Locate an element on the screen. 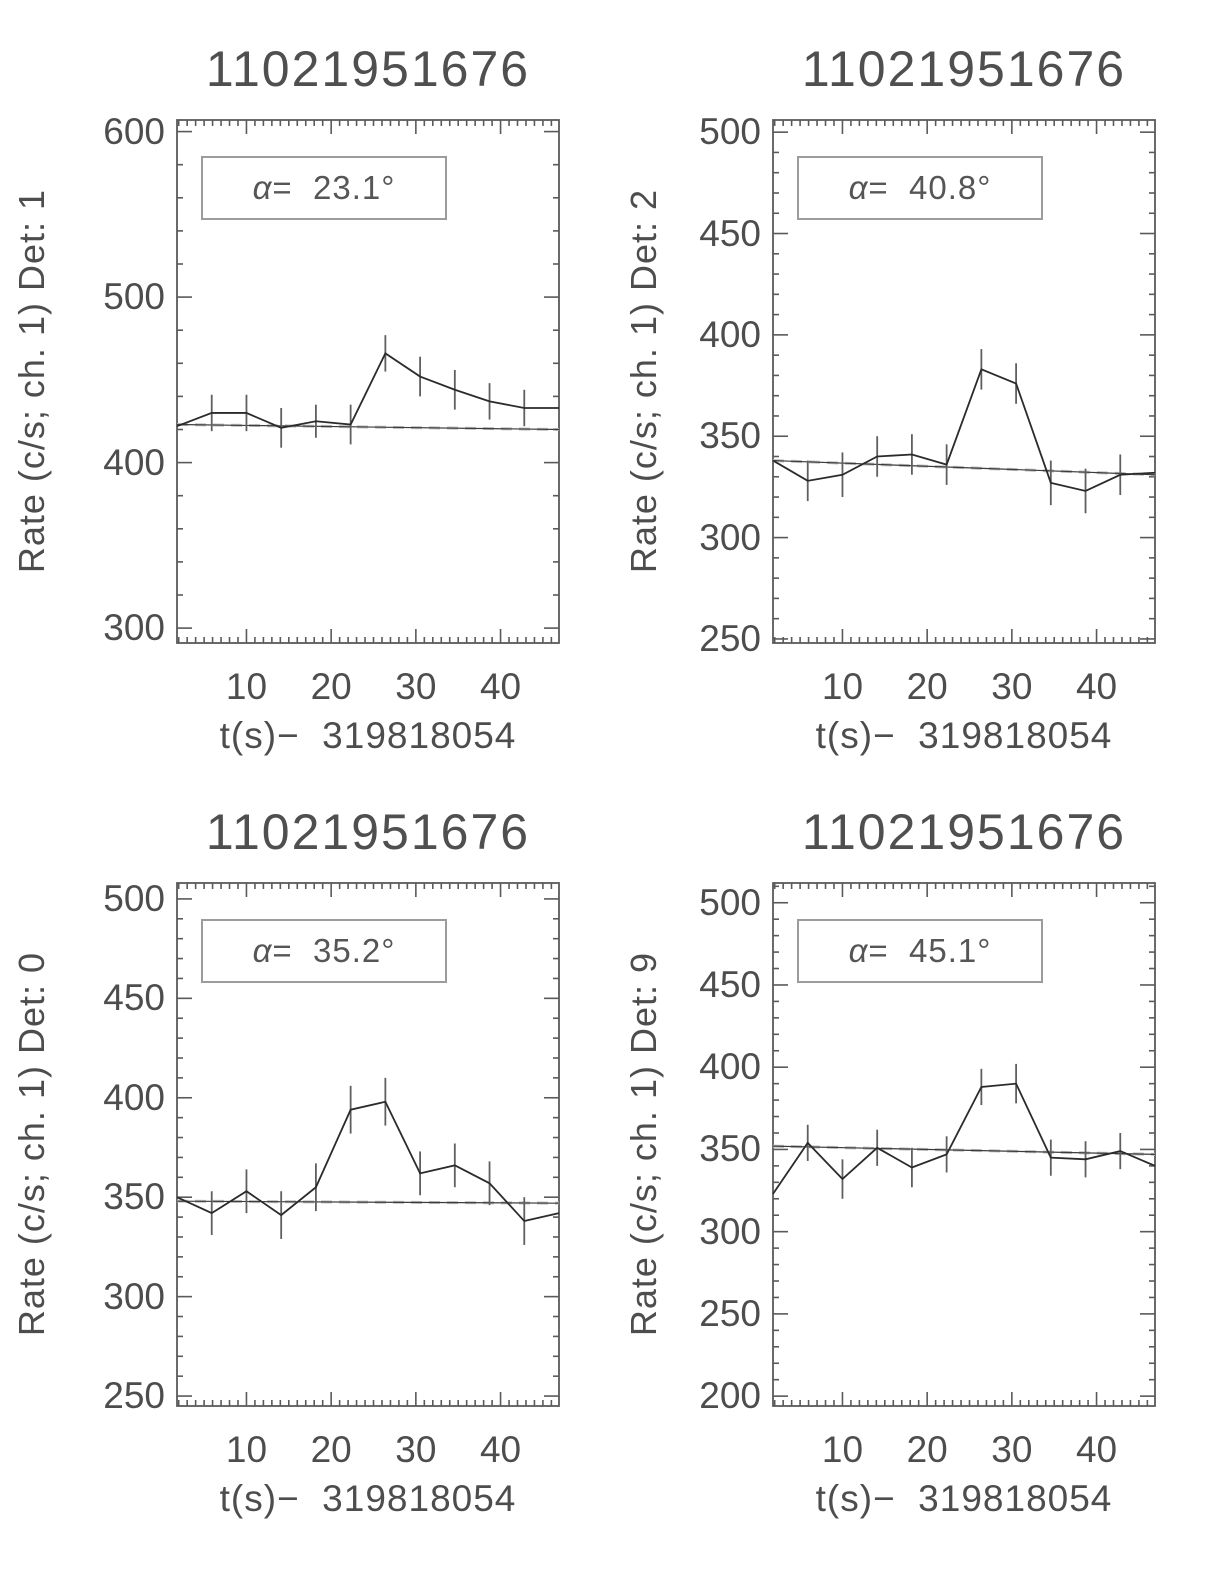 This screenshot has height=1584, width=1224. alpha-annotation: α= 40.8° is located at coordinates (920, 187).